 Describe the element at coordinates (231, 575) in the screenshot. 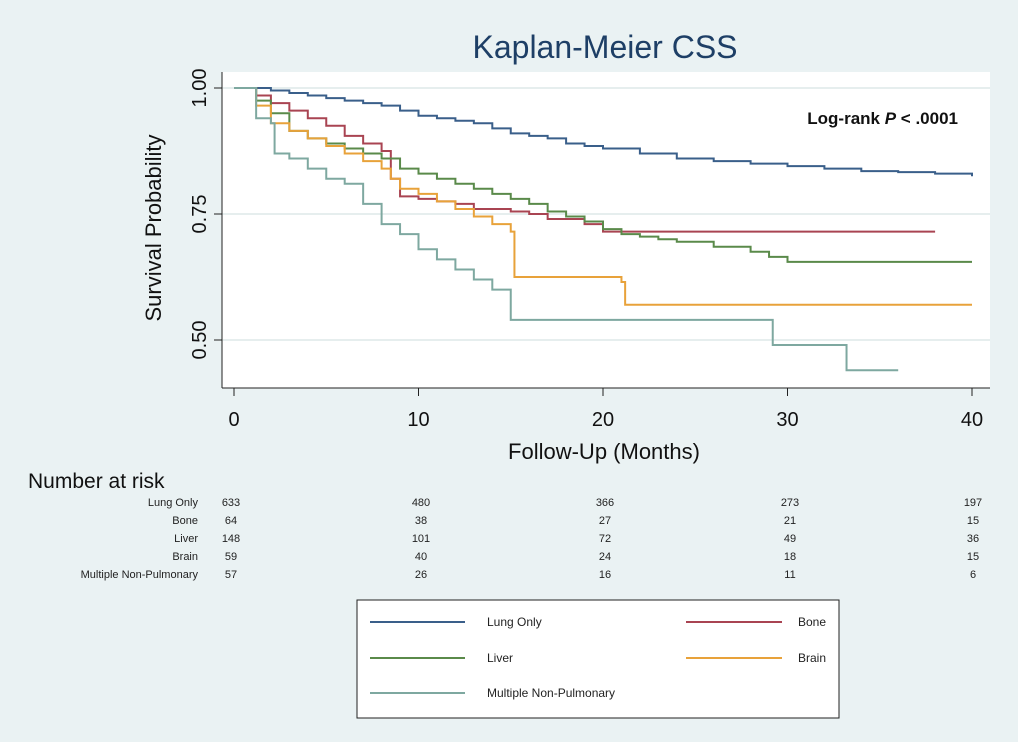

I see `risk-cell: 57` at that location.